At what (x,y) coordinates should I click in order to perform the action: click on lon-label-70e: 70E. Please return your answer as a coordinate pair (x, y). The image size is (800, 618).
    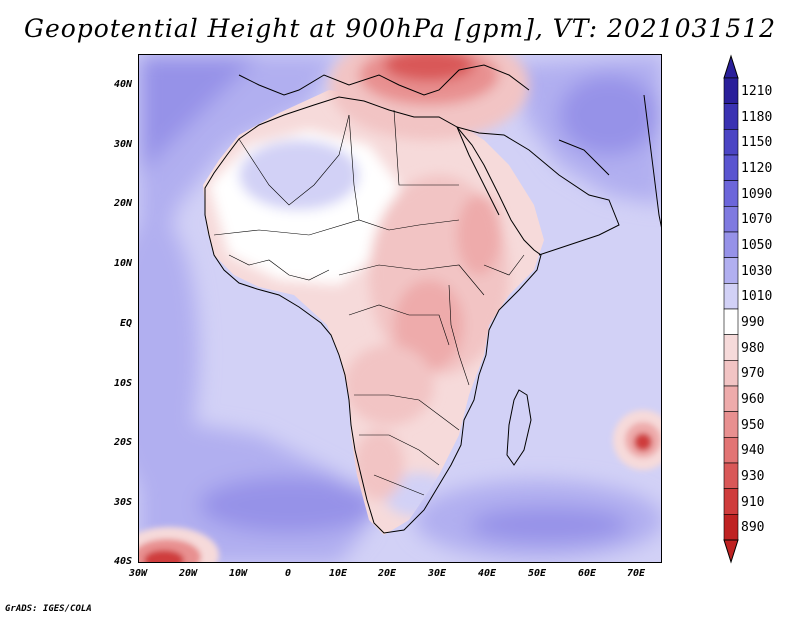
    Looking at the image, I should click on (636, 573).